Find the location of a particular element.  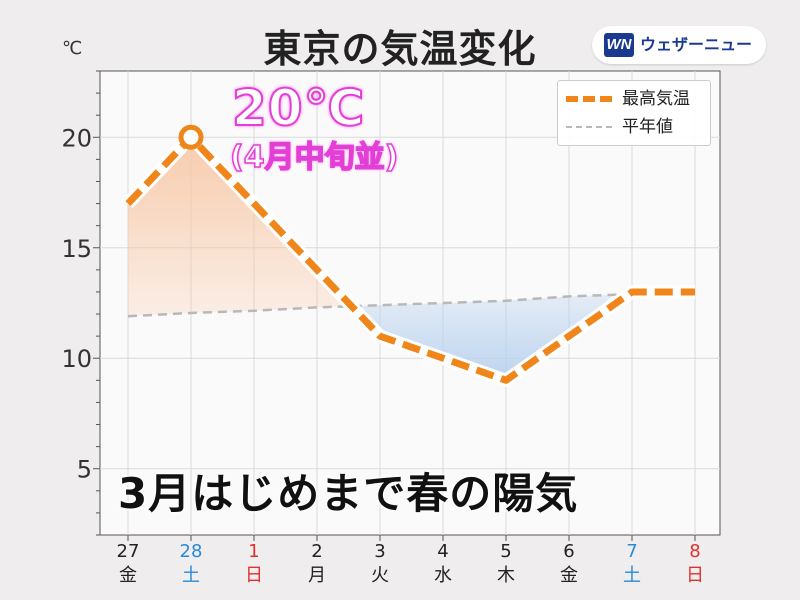

x-tick-label-weekday: 水 is located at coordinates (443, 575).